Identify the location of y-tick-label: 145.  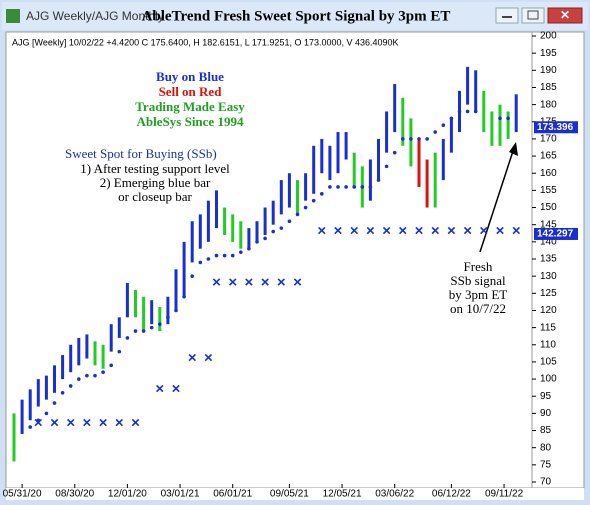
(548, 224).